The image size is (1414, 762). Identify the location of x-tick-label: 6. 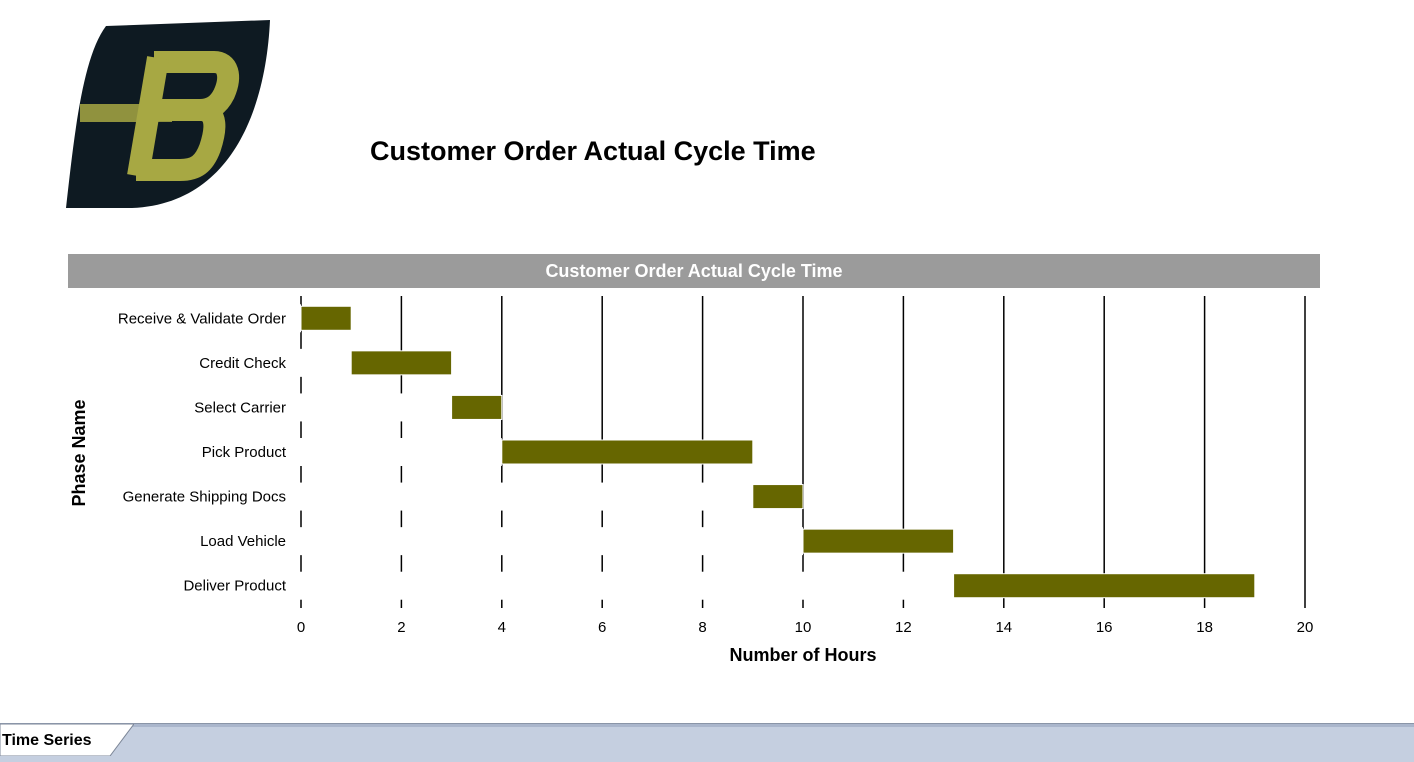
(602, 627).